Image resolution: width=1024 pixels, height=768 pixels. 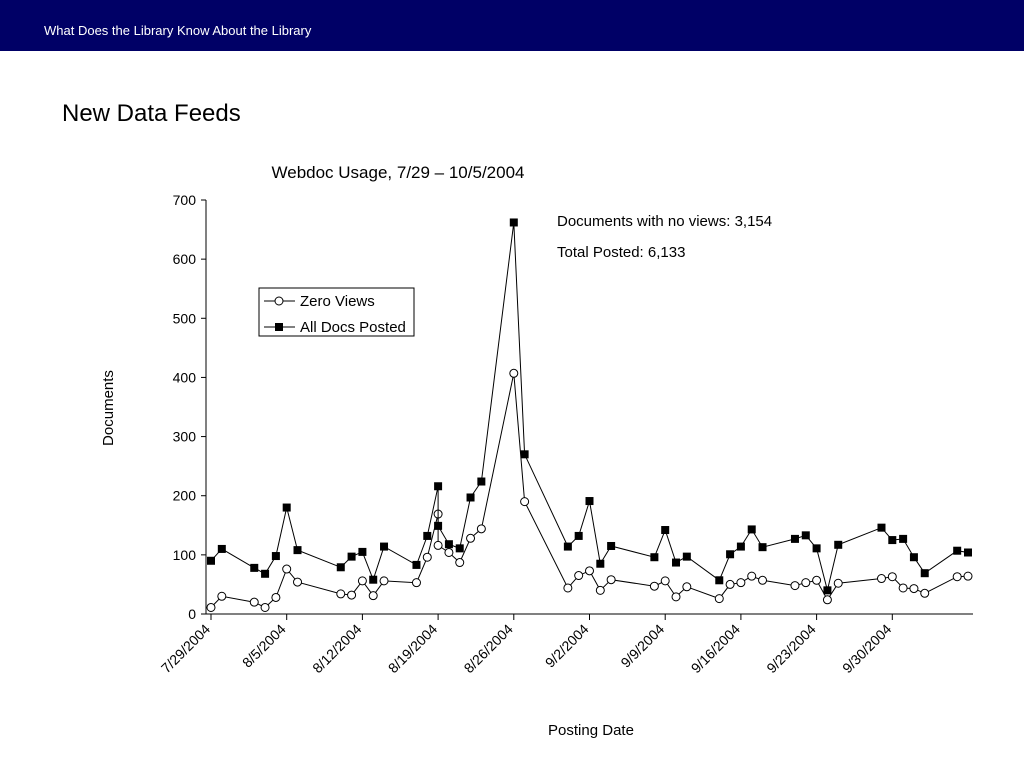 What do you see at coordinates (186, 649) in the screenshot?
I see `x-tick-label: 7/29/2004` at bounding box center [186, 649].